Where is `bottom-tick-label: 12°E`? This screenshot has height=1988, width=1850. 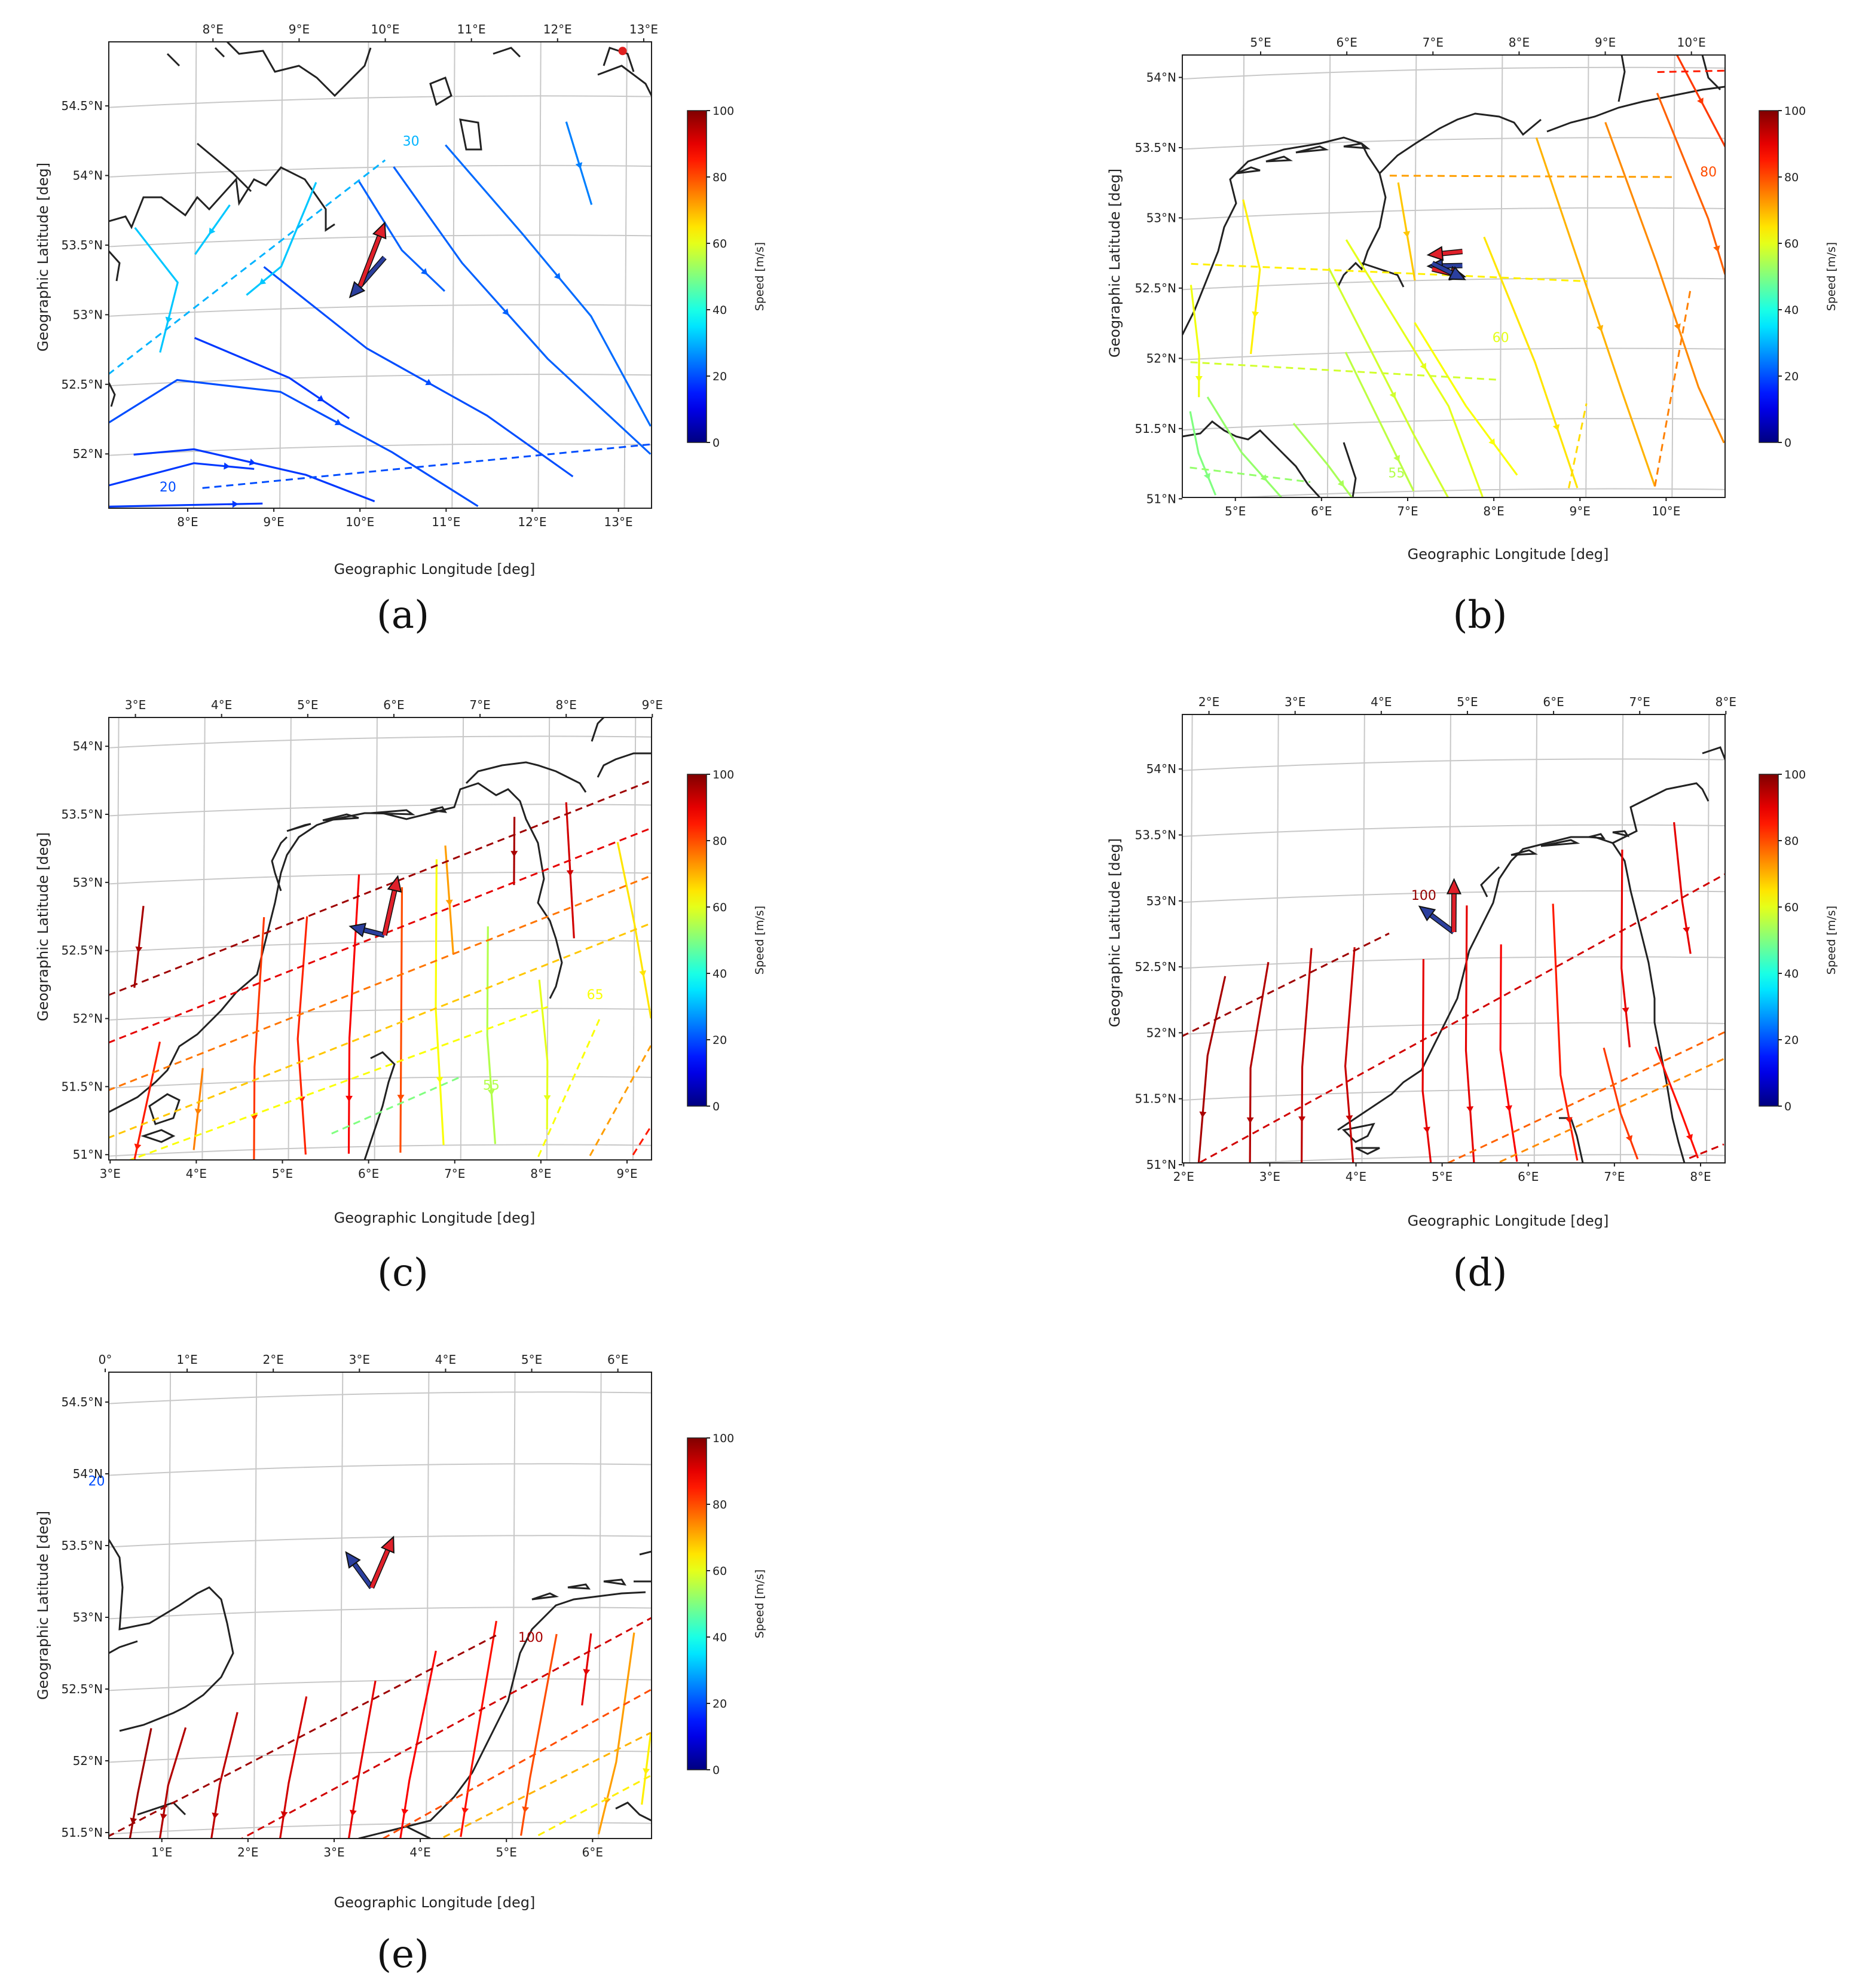
bottom-tick-label: 12°E is located at coordinates (532, 522).